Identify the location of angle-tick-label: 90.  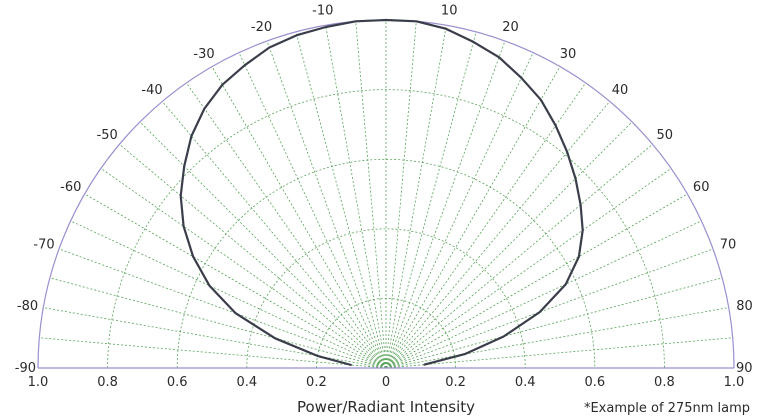
(744, 368).